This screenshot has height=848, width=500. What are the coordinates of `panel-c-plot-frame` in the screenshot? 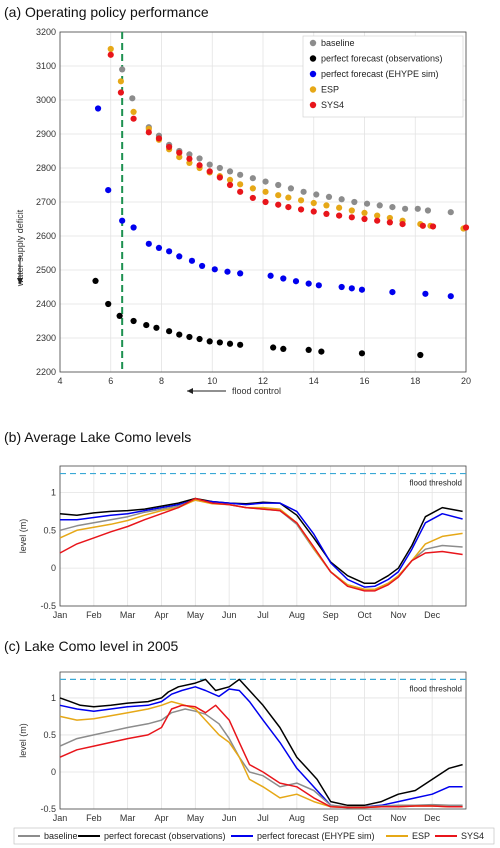 It's located at (263, 740).